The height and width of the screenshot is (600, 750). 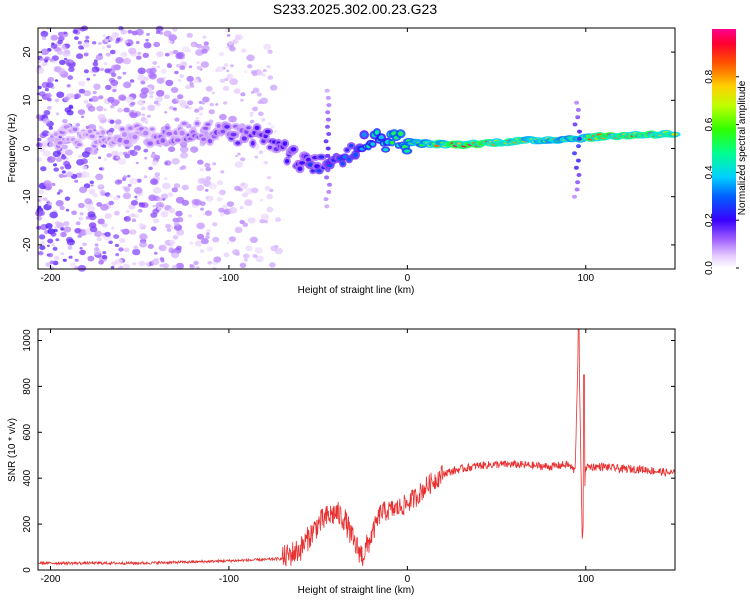 I want to click on spectrogram-x-label: Height of straight line (km), so click(x=356, y=290).